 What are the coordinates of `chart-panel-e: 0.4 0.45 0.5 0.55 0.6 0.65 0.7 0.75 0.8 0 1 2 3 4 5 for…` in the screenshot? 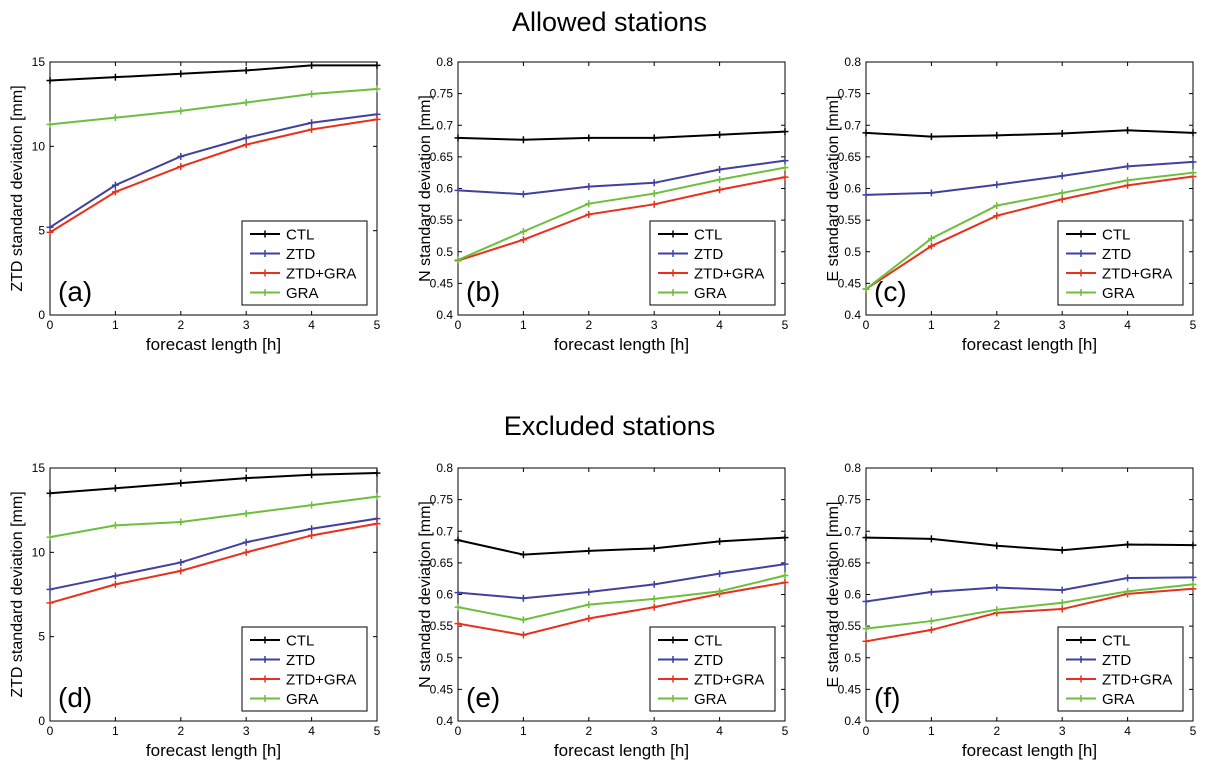 It's located at (603, 610).